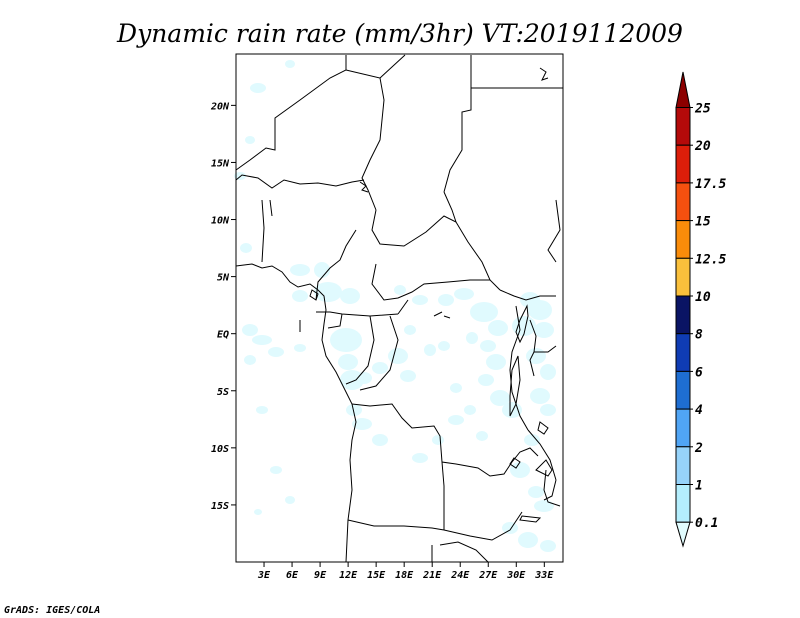 The width and height of the screenshot is (800, 618). I want to click on chart-title: Dynamic rain rate (mm/3hr) VT:2019112009, so click(399, 33).